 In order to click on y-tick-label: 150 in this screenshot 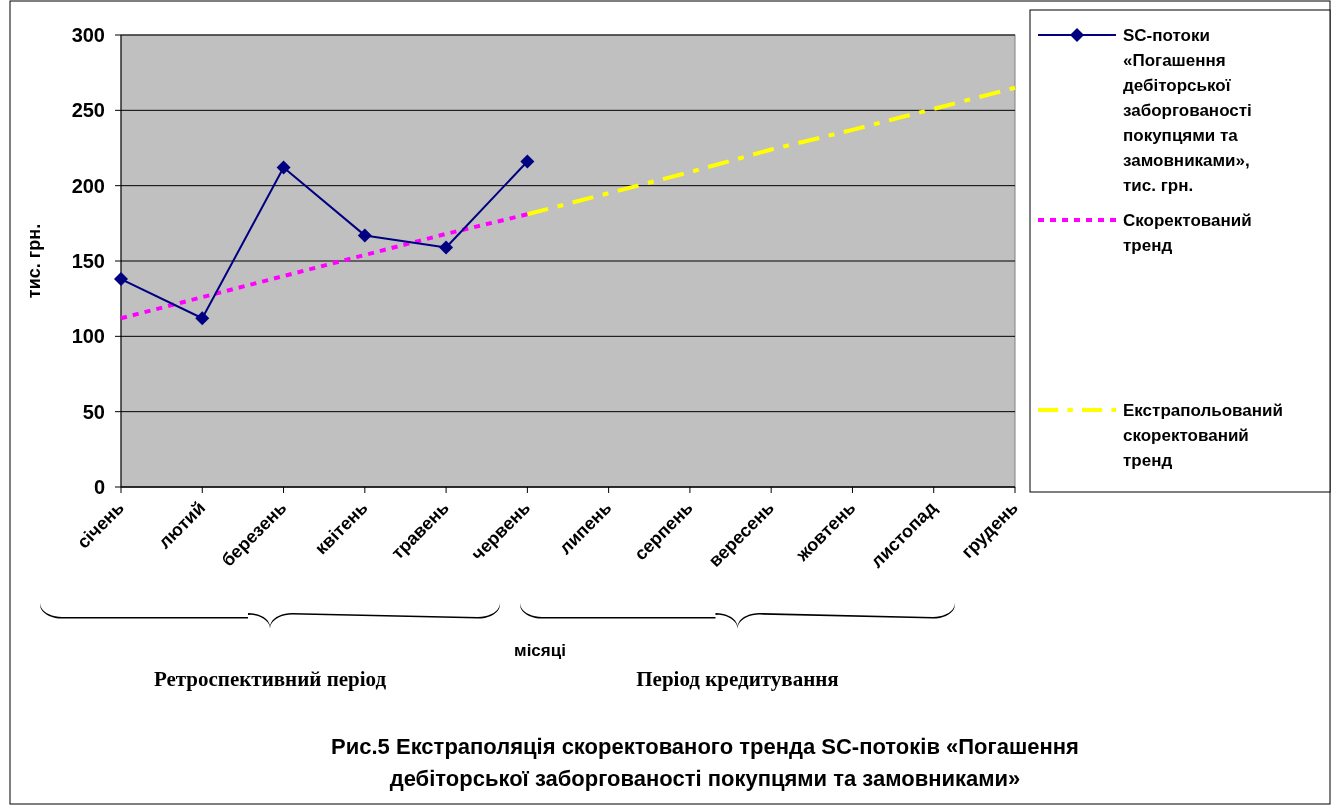, I will do `click(88, 261)`.